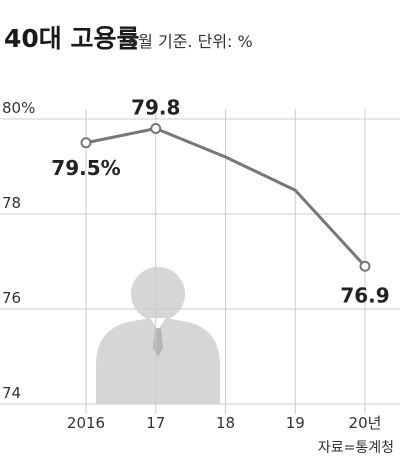 Image resolution: width=400 pixels, height=468 pixels. What do you see at coordinates (11, 393) in the screenshot?
I see `y-tick-label: 74` at bounding box center [11, 393].